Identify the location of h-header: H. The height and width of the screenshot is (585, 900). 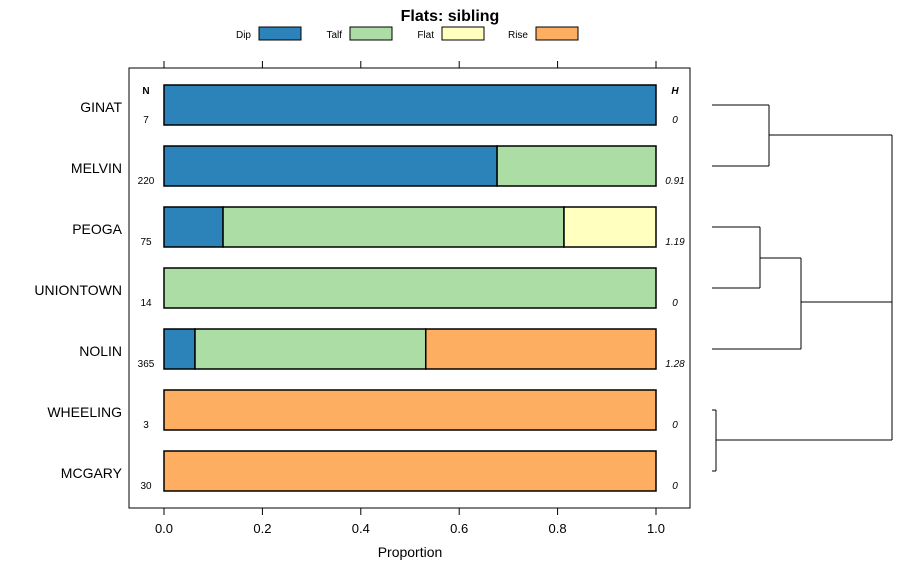
(675, 91).